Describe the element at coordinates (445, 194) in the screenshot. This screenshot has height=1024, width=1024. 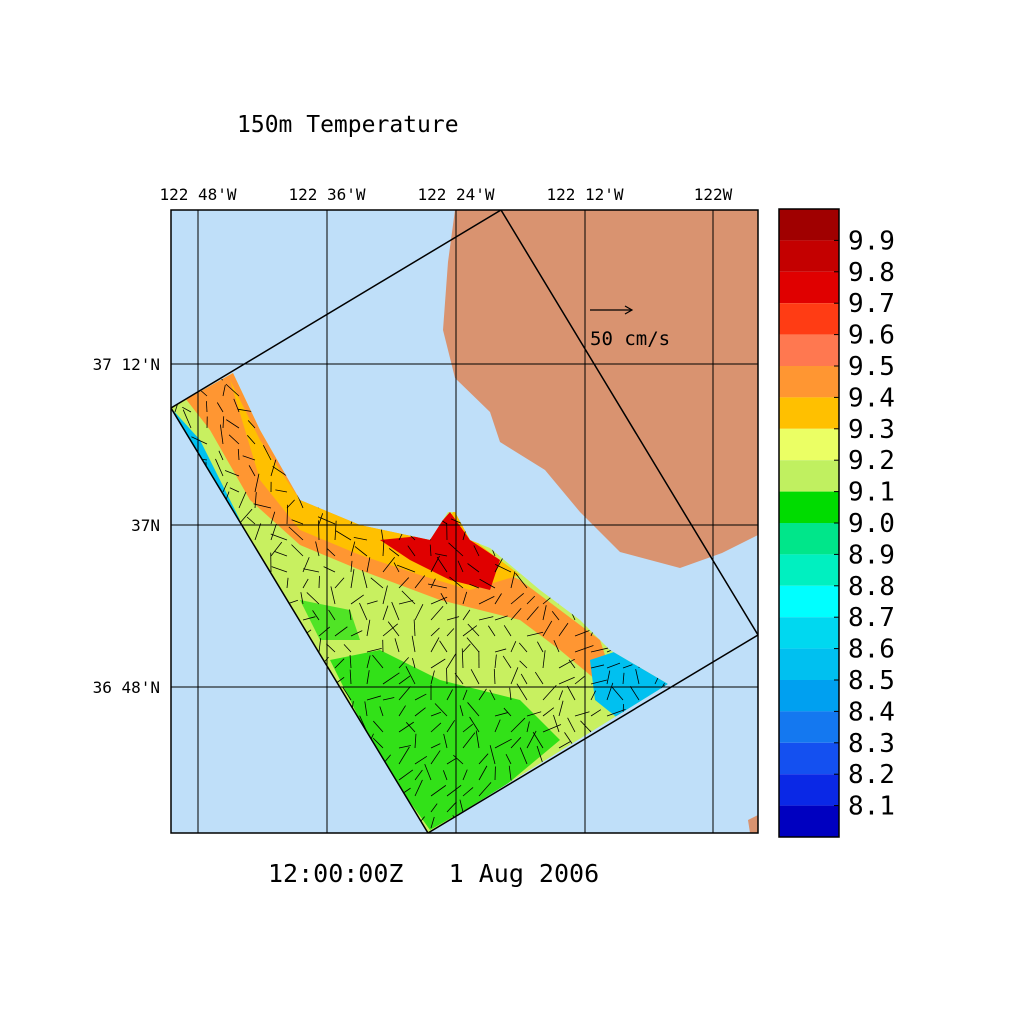
I see `longitude-labels: 122 48'W 122 36'W 122 24'W 122 12'W 122W` at that location.